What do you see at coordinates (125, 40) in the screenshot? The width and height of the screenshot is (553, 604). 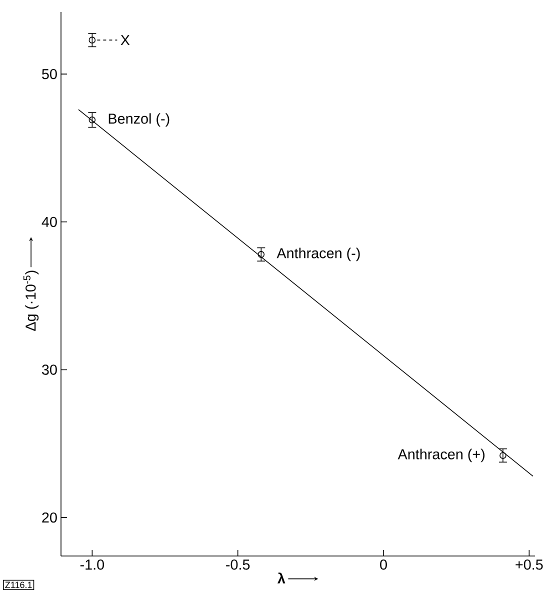 I see `annotation: X` at bounding box center [125, 40].